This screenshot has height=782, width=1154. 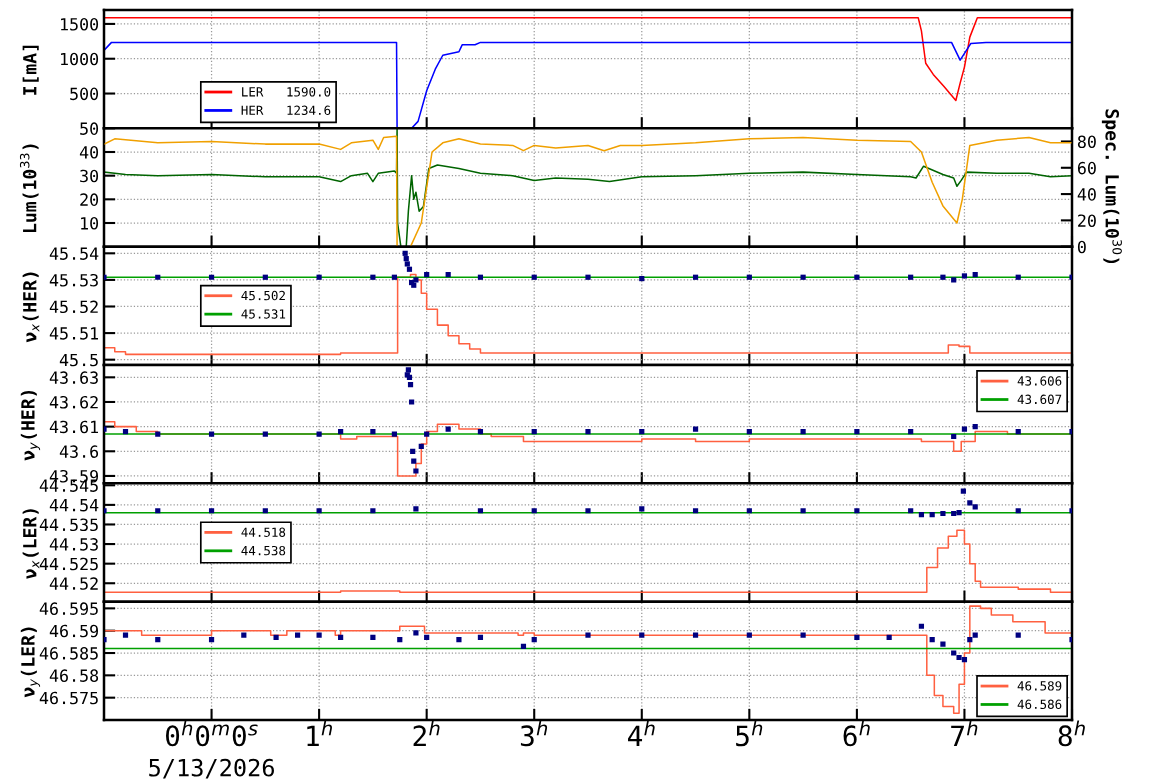 I want to click on legend-label: 46.589, so click(x=1039, y=686).